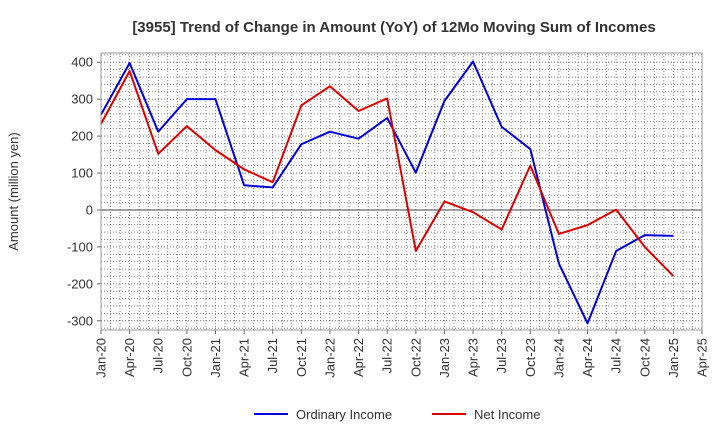 This screenshot has height=440, width=720. Describe the element at coordinates (186, 357) in the screenshot. I see `x-tick-label: Oct-20` at that location.